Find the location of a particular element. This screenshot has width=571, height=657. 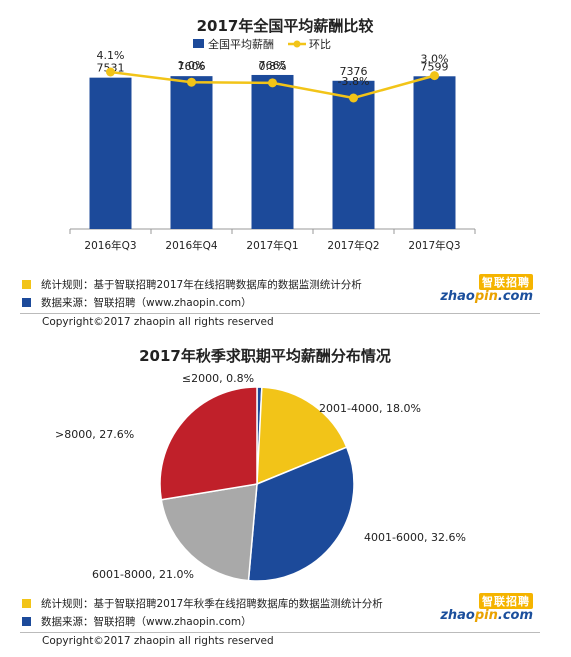

note2-rule-row: 统计规则：基于智联招聘2017年秋季在线招聘数据库的数据监测统计分析 is located at coordinates (202, 603).